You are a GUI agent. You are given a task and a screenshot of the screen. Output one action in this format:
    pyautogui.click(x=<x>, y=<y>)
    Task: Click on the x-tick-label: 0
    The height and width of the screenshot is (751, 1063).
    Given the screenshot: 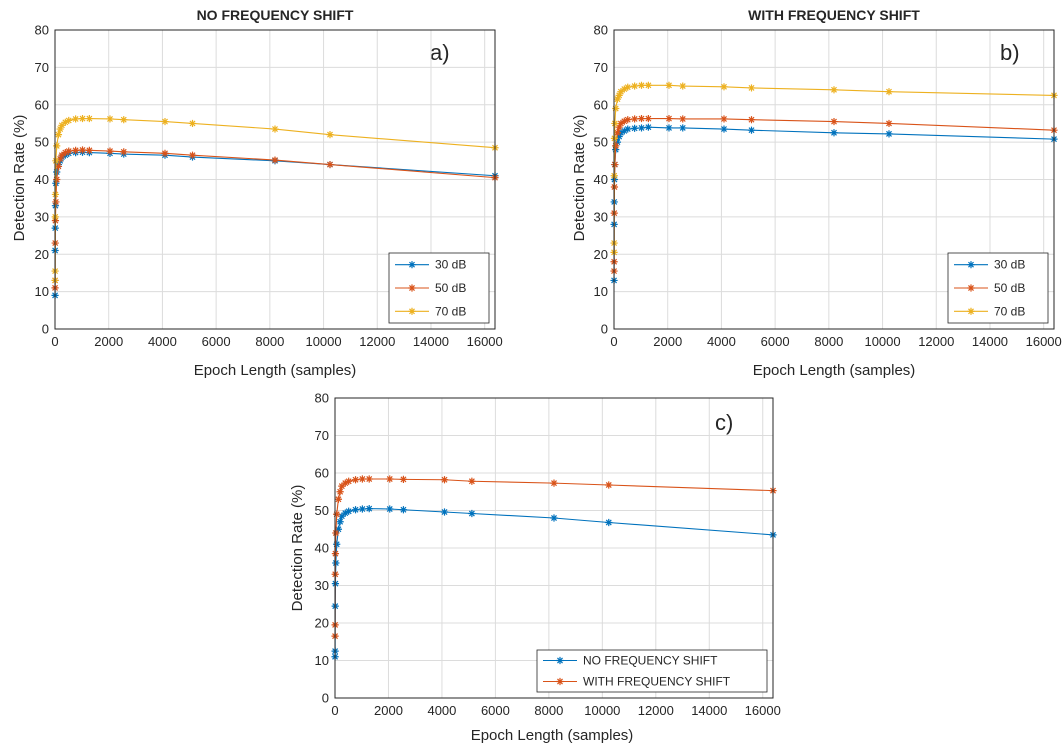 What is the action you would take?
    pyautogui.click(x=334, y=710)
    